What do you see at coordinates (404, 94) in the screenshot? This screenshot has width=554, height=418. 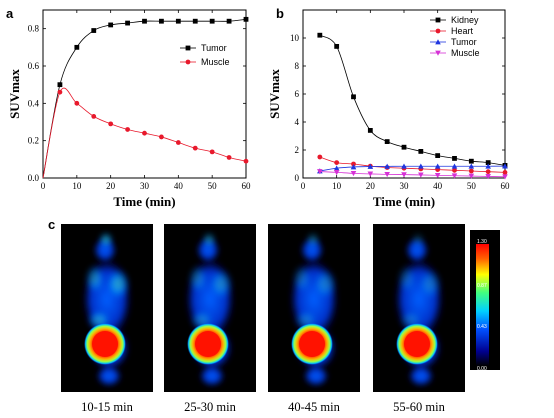 I see `plot-frame` at bounding box center [404, 94].